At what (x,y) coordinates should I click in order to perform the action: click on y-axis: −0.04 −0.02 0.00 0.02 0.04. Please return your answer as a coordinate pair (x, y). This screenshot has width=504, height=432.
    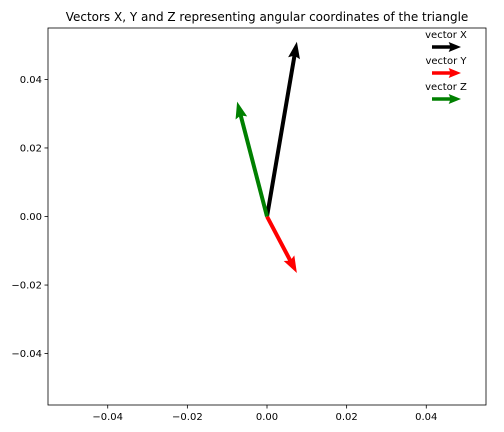
    Looking at the image, I should click on (29, 217).